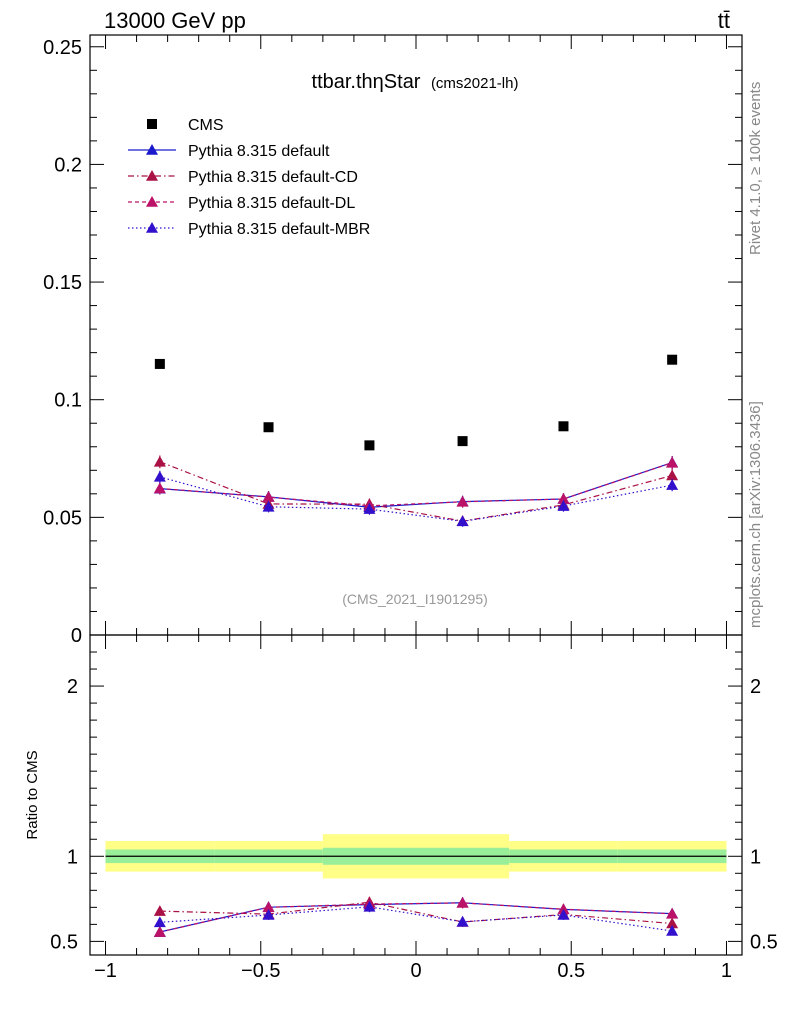 This screenshot has width=786, height=1024. I want to click on legend-label: Pythia 8.315 default-MBR, so click(279, 229).